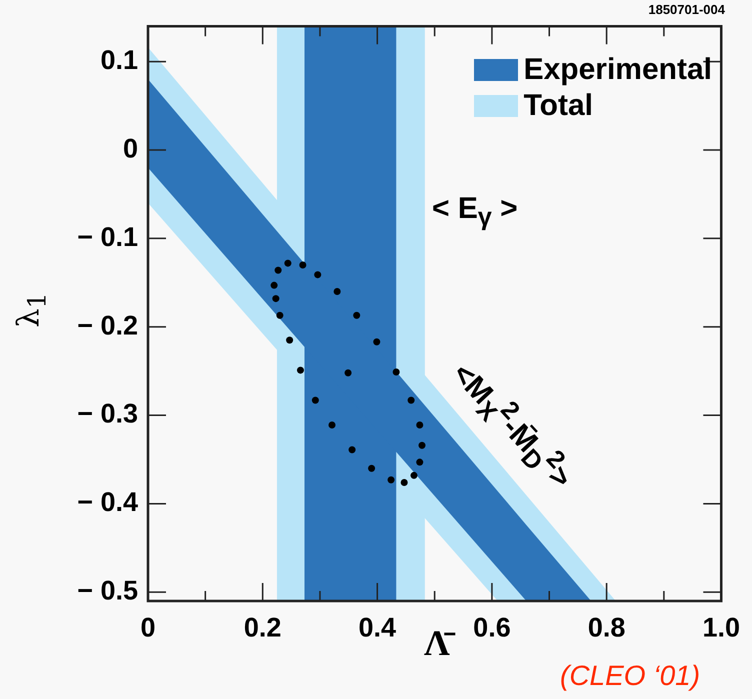 This screenshot has height=699, width=752. What do you see at coordinates (618, 70) in the screenshot?
I see `legend-label: Experimental` at bounding box center [618, 70].